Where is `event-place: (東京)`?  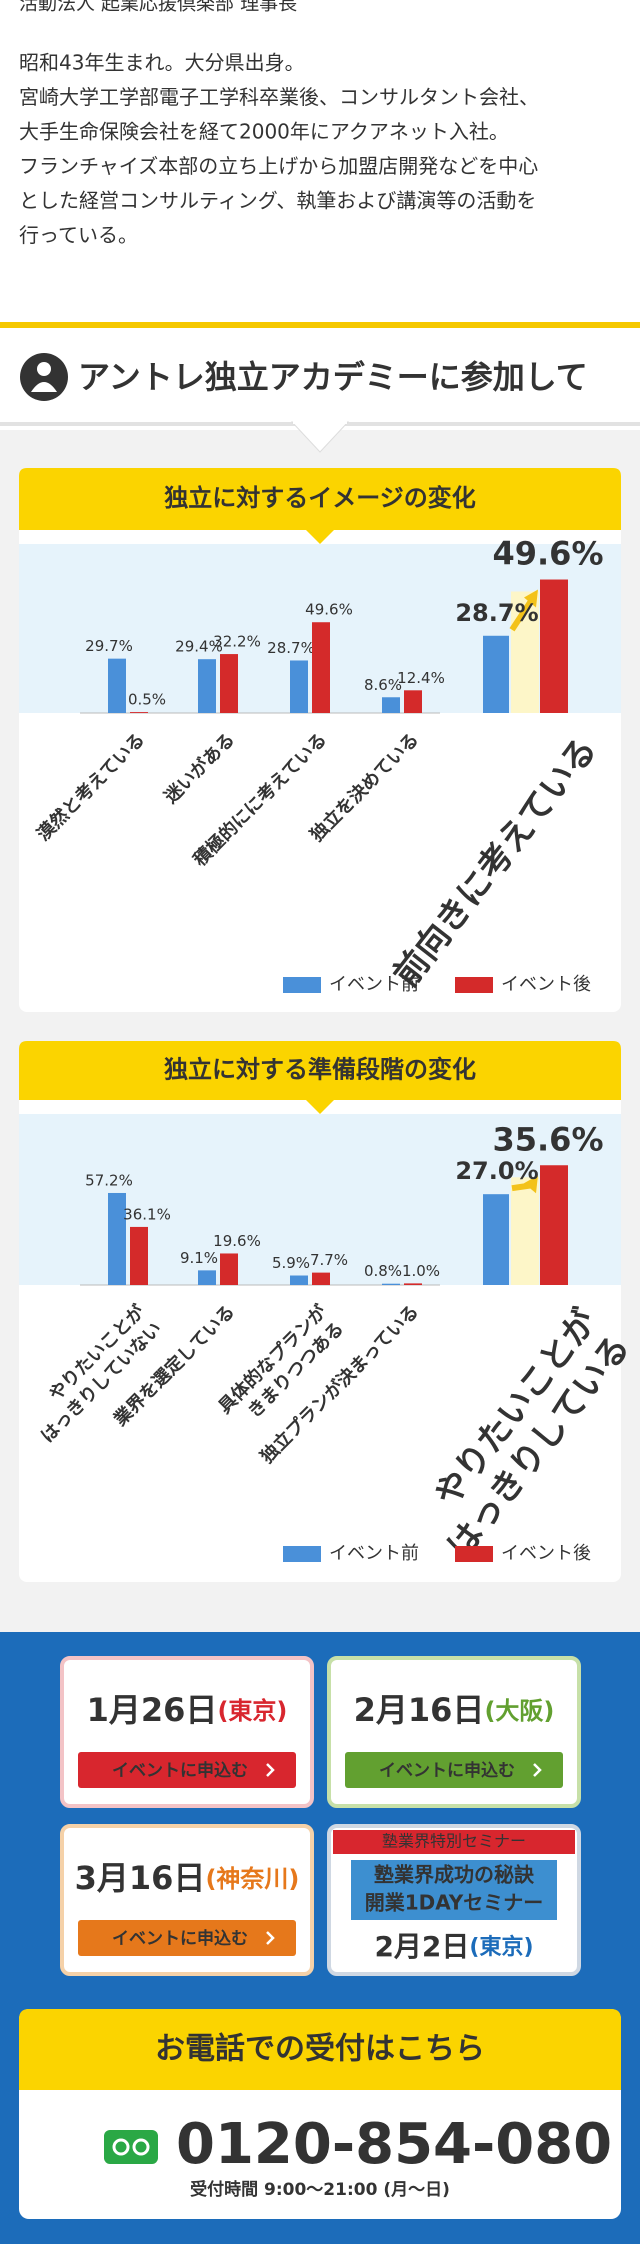 event-place: (東京) is located at coordinates (252, 1711).